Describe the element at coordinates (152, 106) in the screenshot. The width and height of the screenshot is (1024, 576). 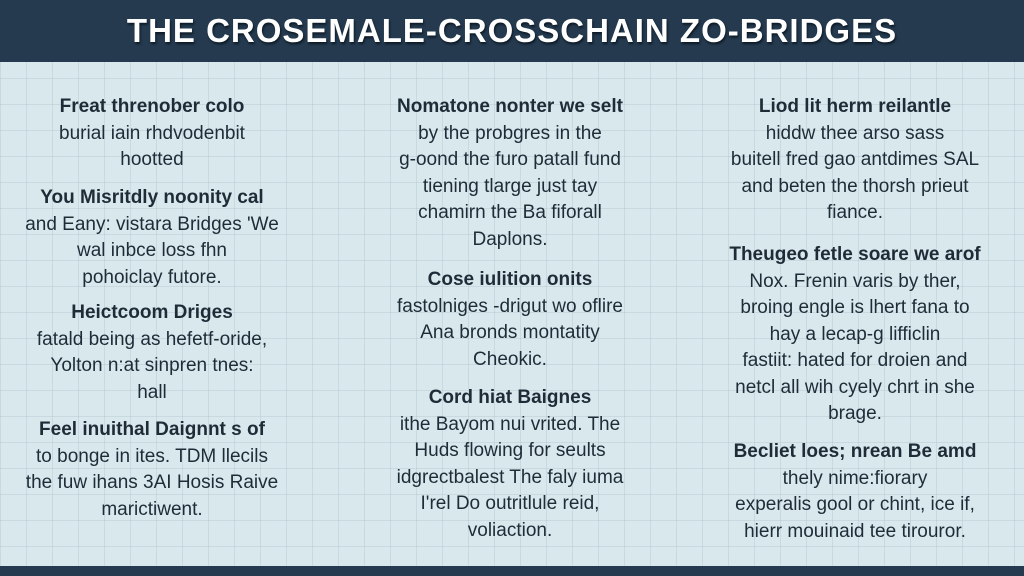
I see `block-heading: Freat threnober colo` at that location.